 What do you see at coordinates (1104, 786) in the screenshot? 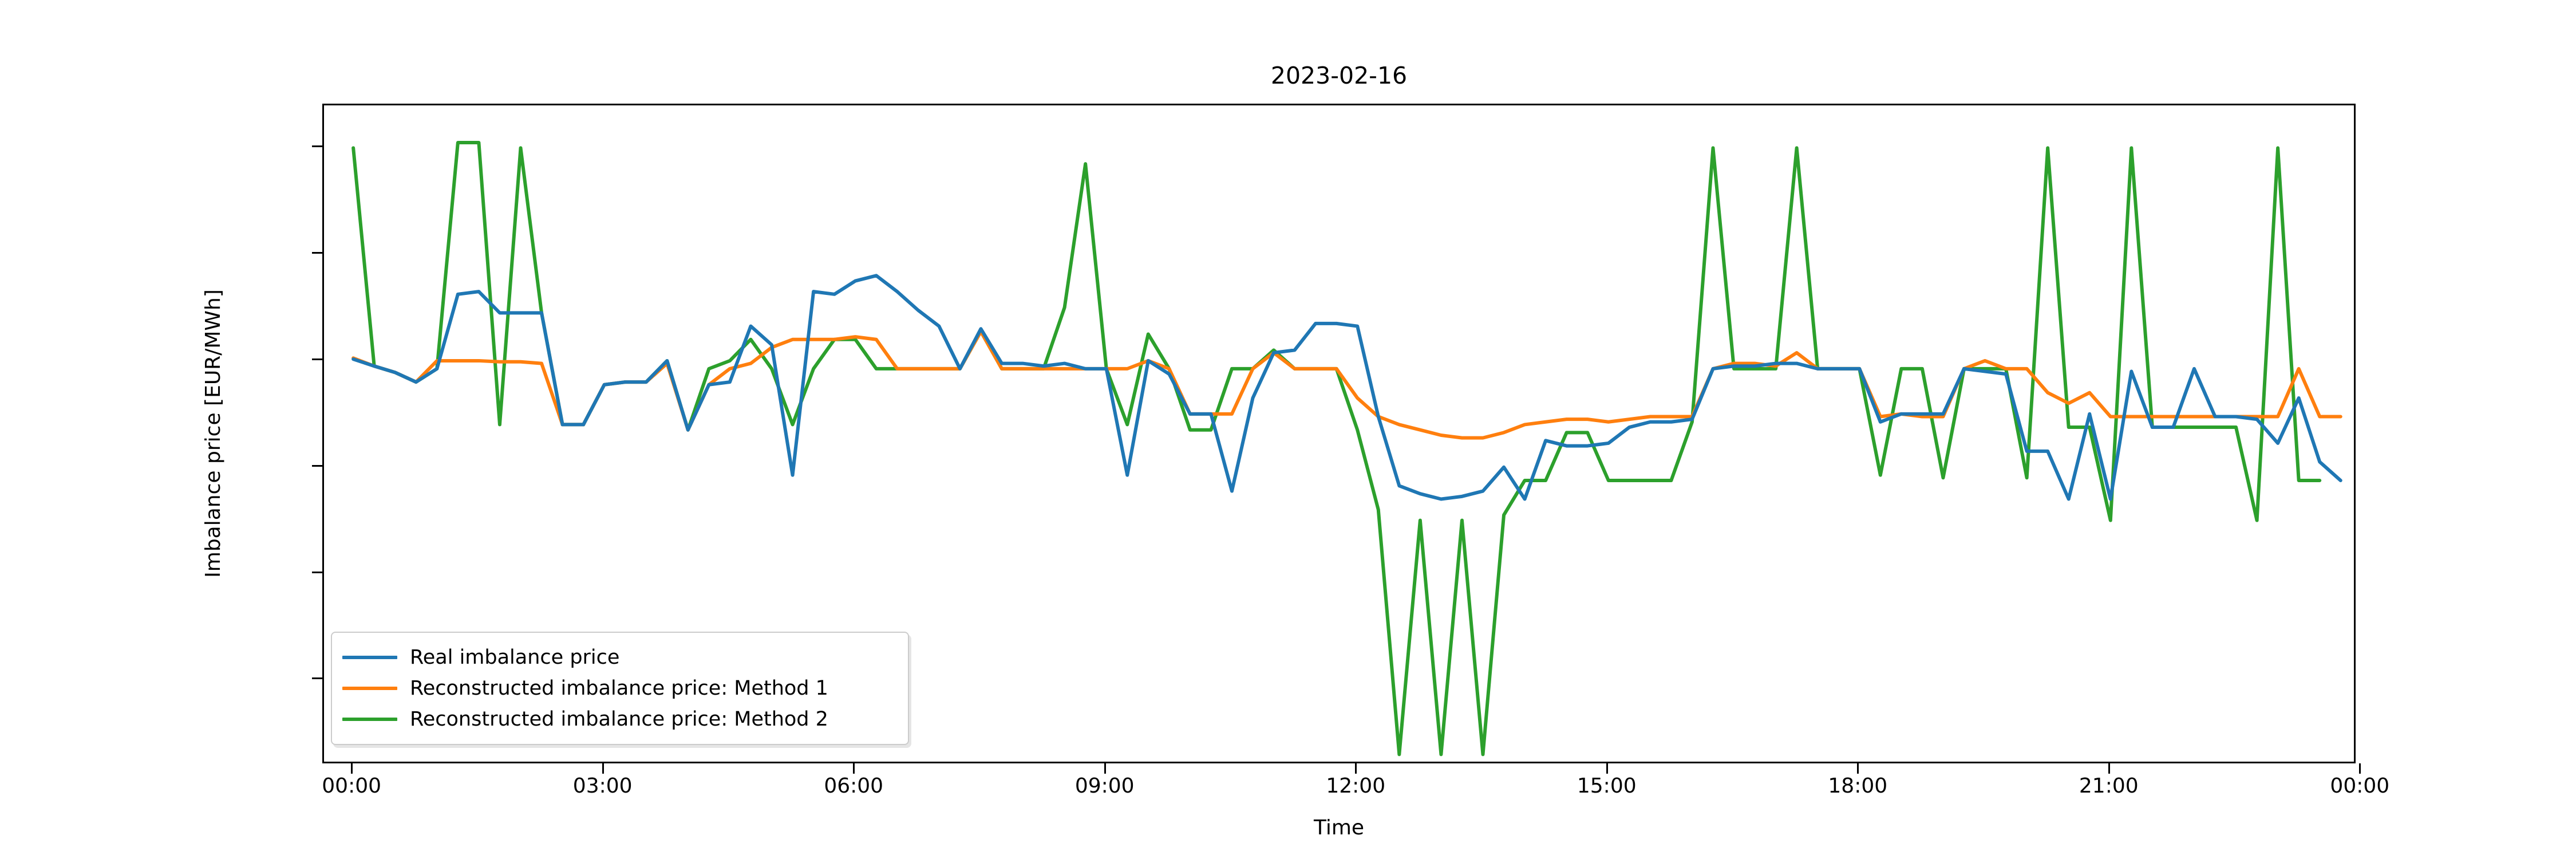
I see `x-axis-tick-label: 09:00` at bounding box center [1104, 786].